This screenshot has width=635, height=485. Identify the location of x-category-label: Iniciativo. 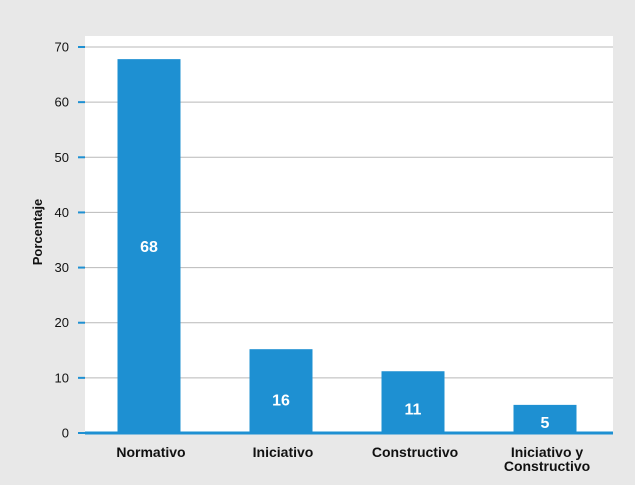
(283, 452).